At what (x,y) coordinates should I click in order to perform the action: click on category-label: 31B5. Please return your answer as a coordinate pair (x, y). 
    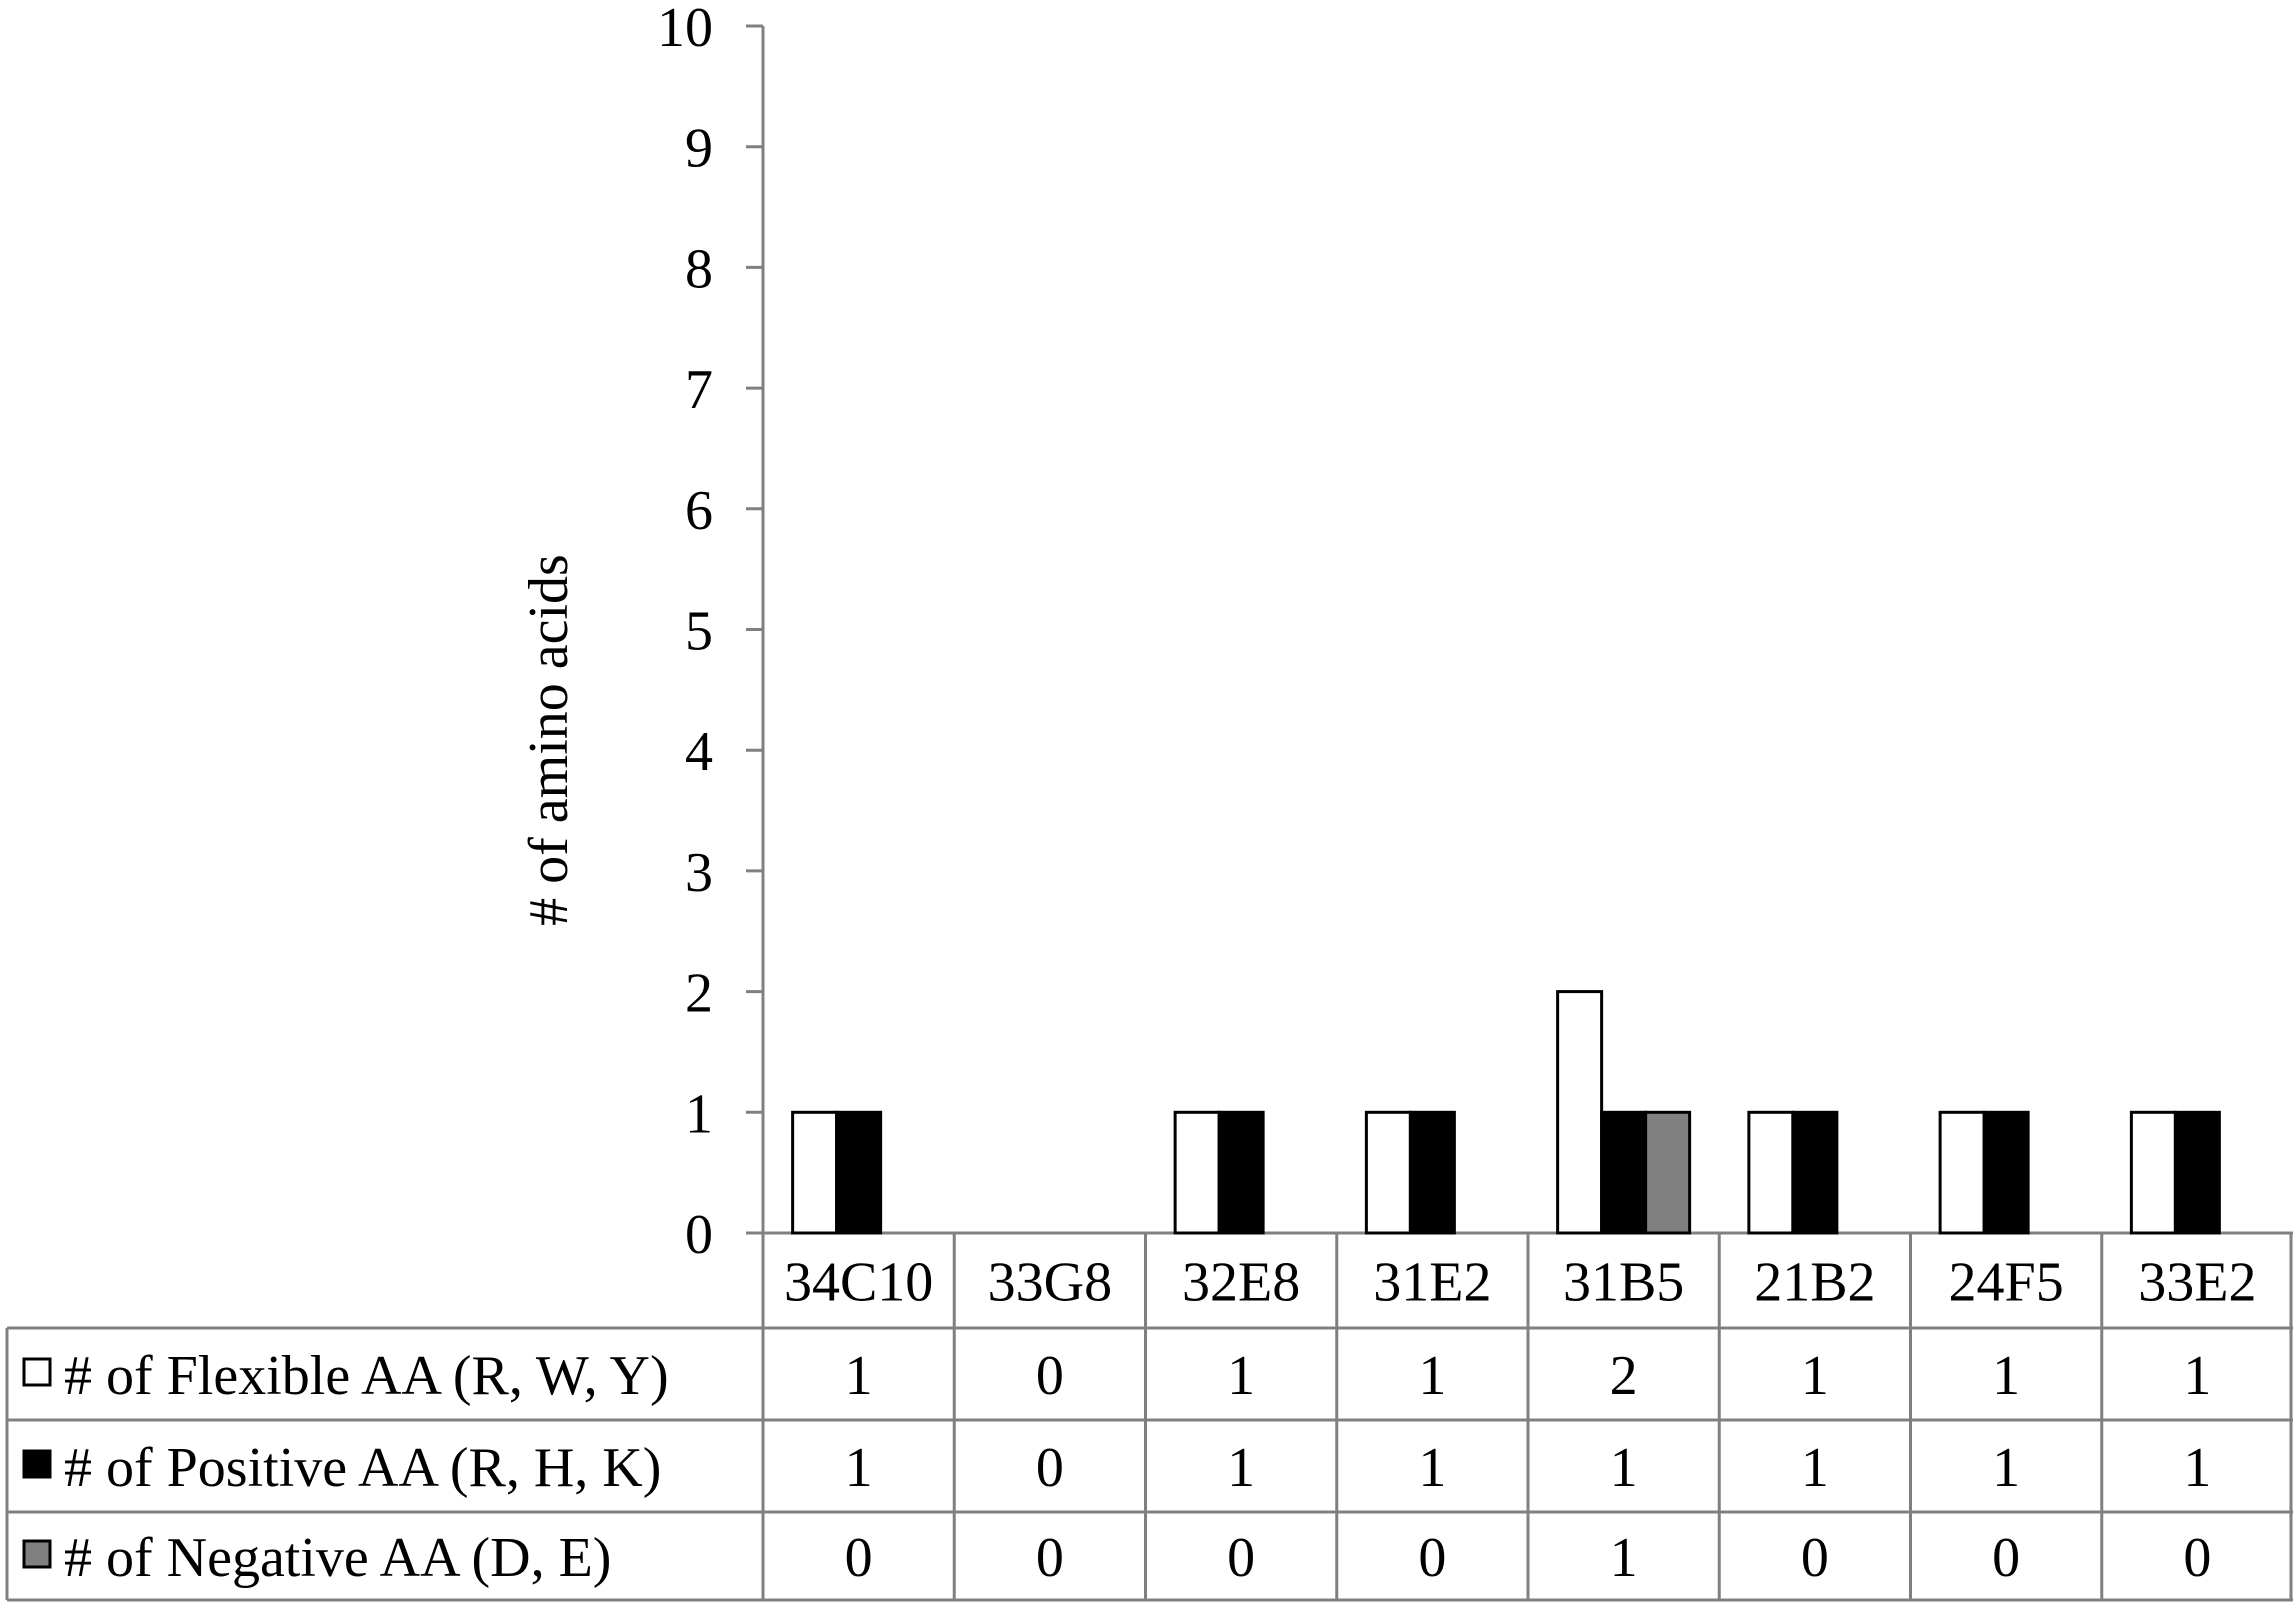
    Looking at the image, I should click on (1623, 1283).